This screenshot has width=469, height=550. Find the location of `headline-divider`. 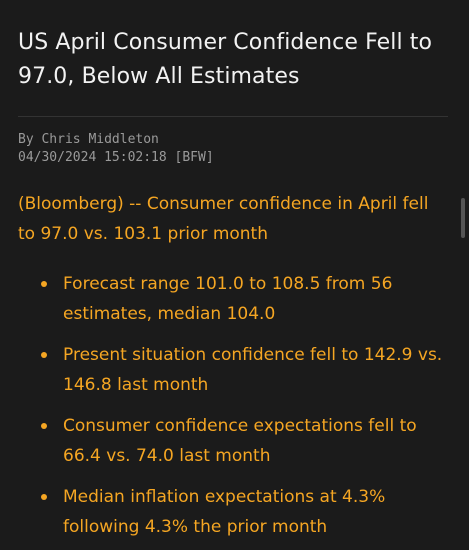

headline-divider is located at coordinates (233, 116).